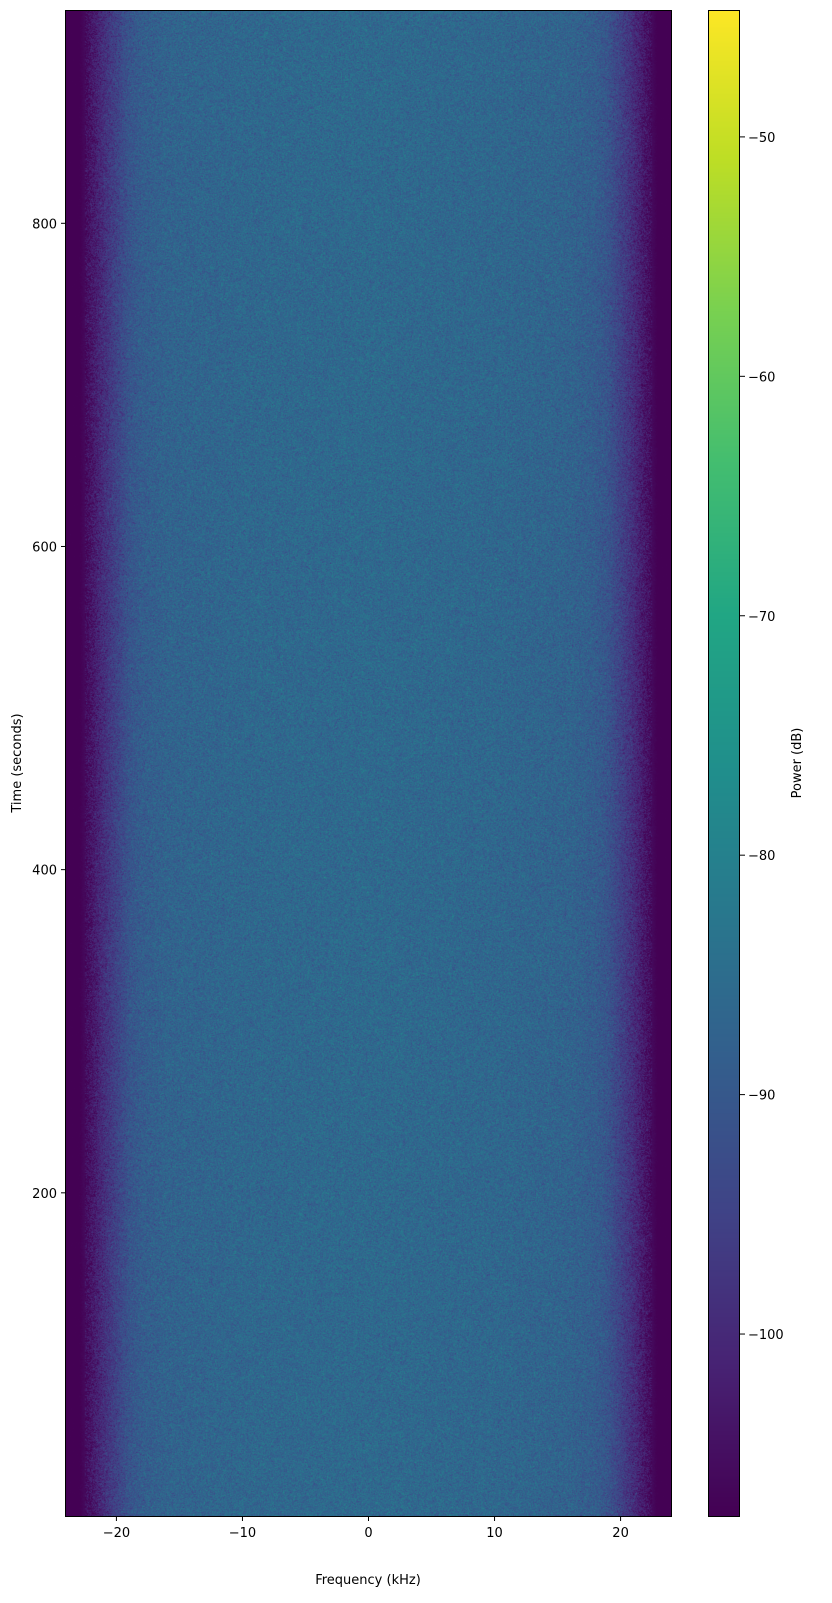  Describe the element at coordinates (761, 856) in the screenshot. I see `colorbar-tick-label: −80` at that location.